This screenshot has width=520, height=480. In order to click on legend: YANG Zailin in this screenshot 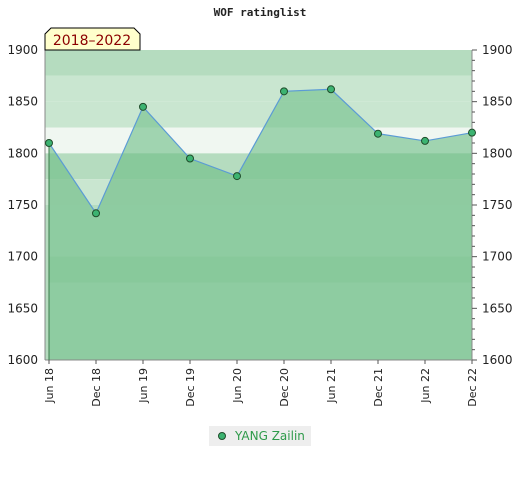, I will do `click(260, 436)`.